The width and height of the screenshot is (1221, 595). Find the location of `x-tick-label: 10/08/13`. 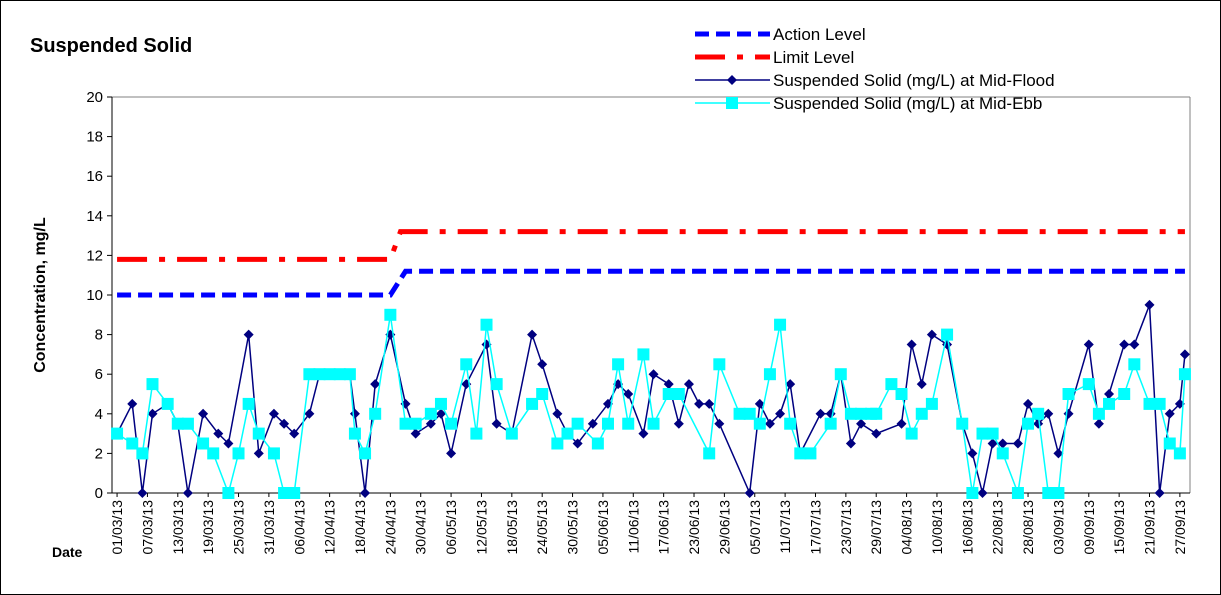

x-tick-label: 10/08/13 is located at coordinates (937, 527).